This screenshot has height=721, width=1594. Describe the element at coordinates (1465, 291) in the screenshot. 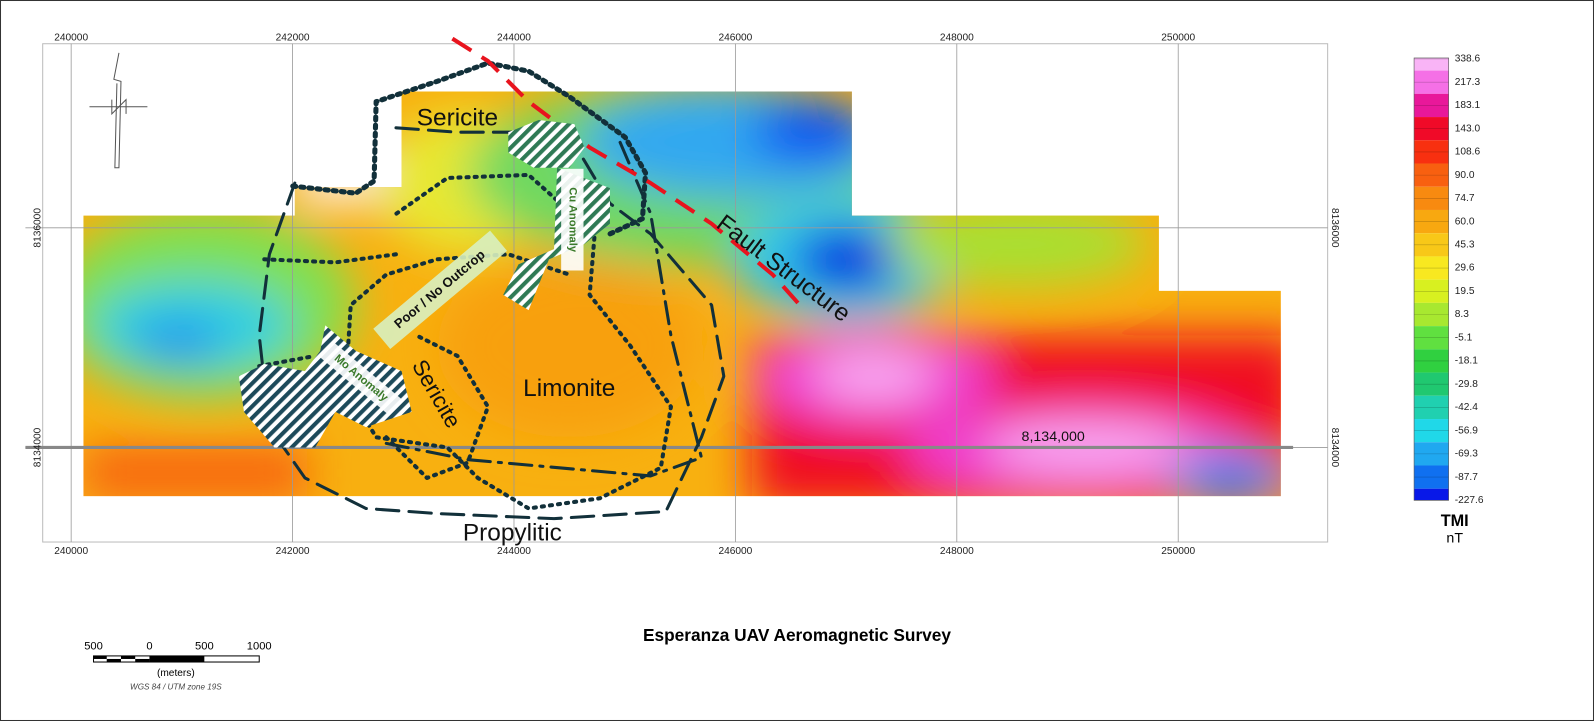

I see `legend-label: 19.5` at that location.